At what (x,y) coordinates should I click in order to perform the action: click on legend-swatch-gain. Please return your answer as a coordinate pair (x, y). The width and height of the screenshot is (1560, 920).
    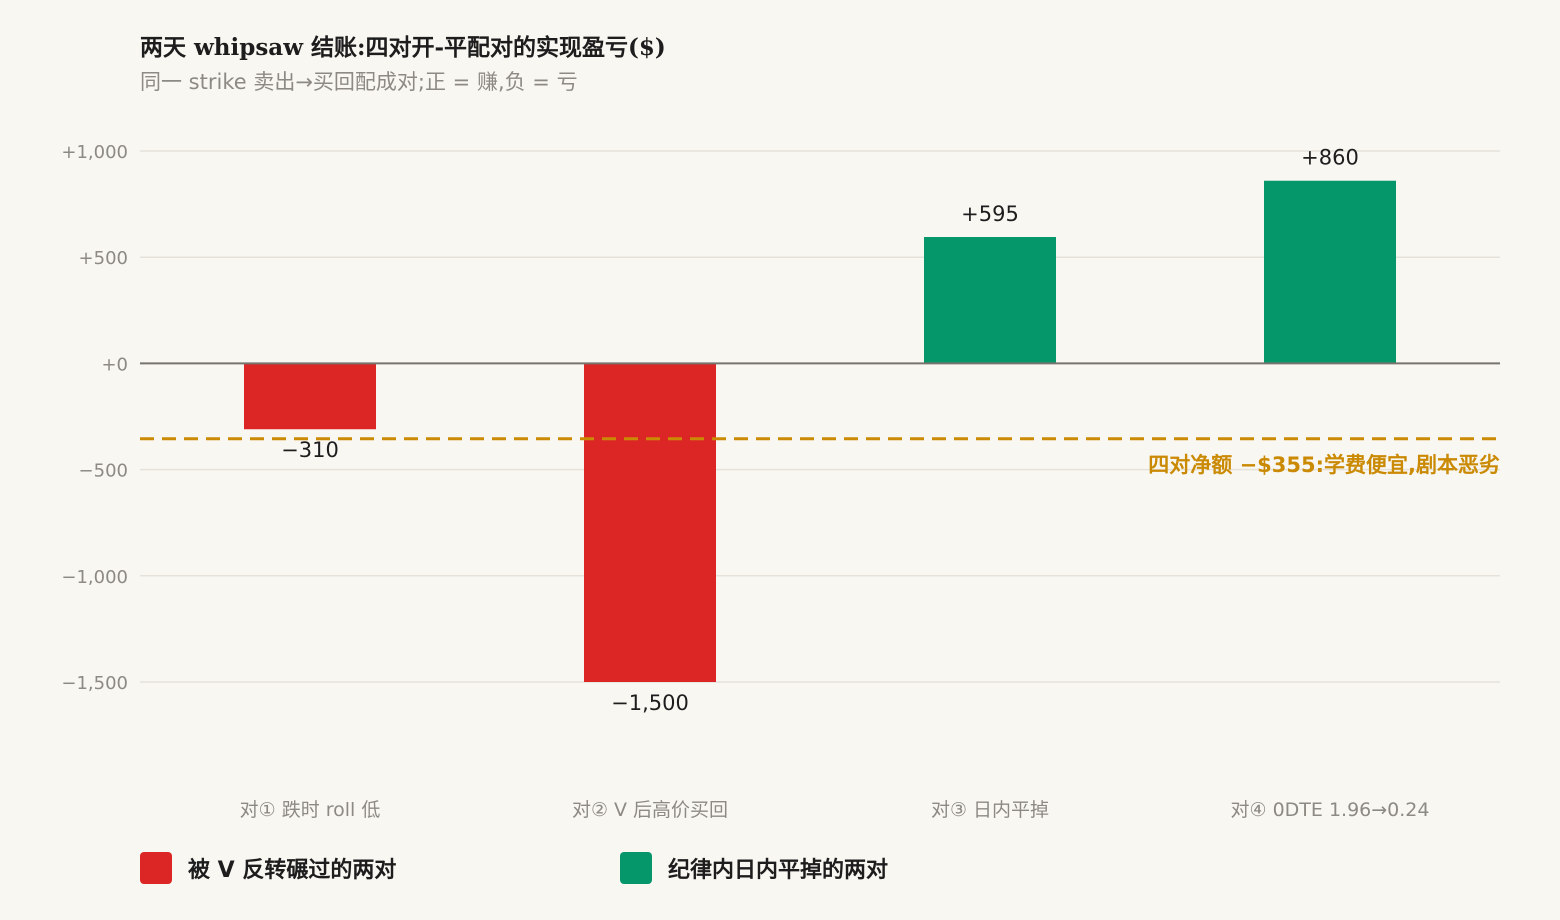
    Looking at the image, I should click on (636, 868).